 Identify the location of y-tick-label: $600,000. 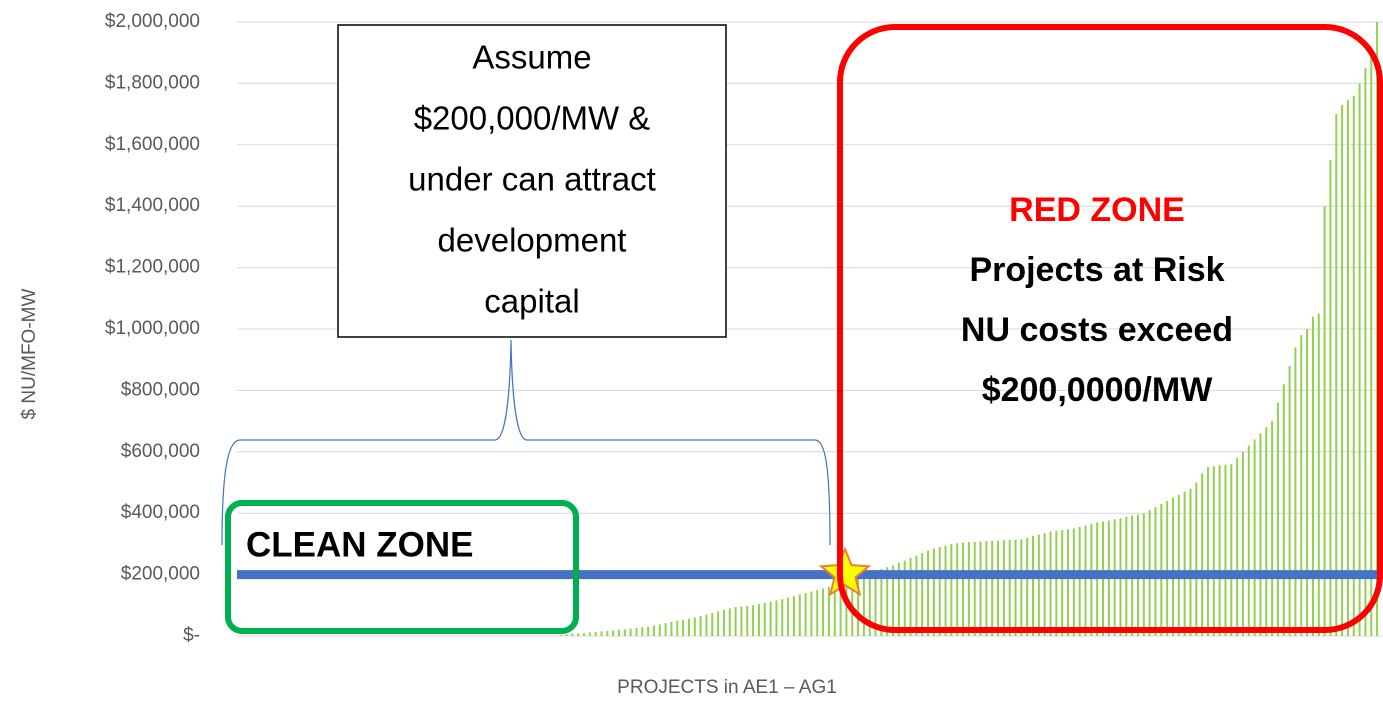
(160, 451).